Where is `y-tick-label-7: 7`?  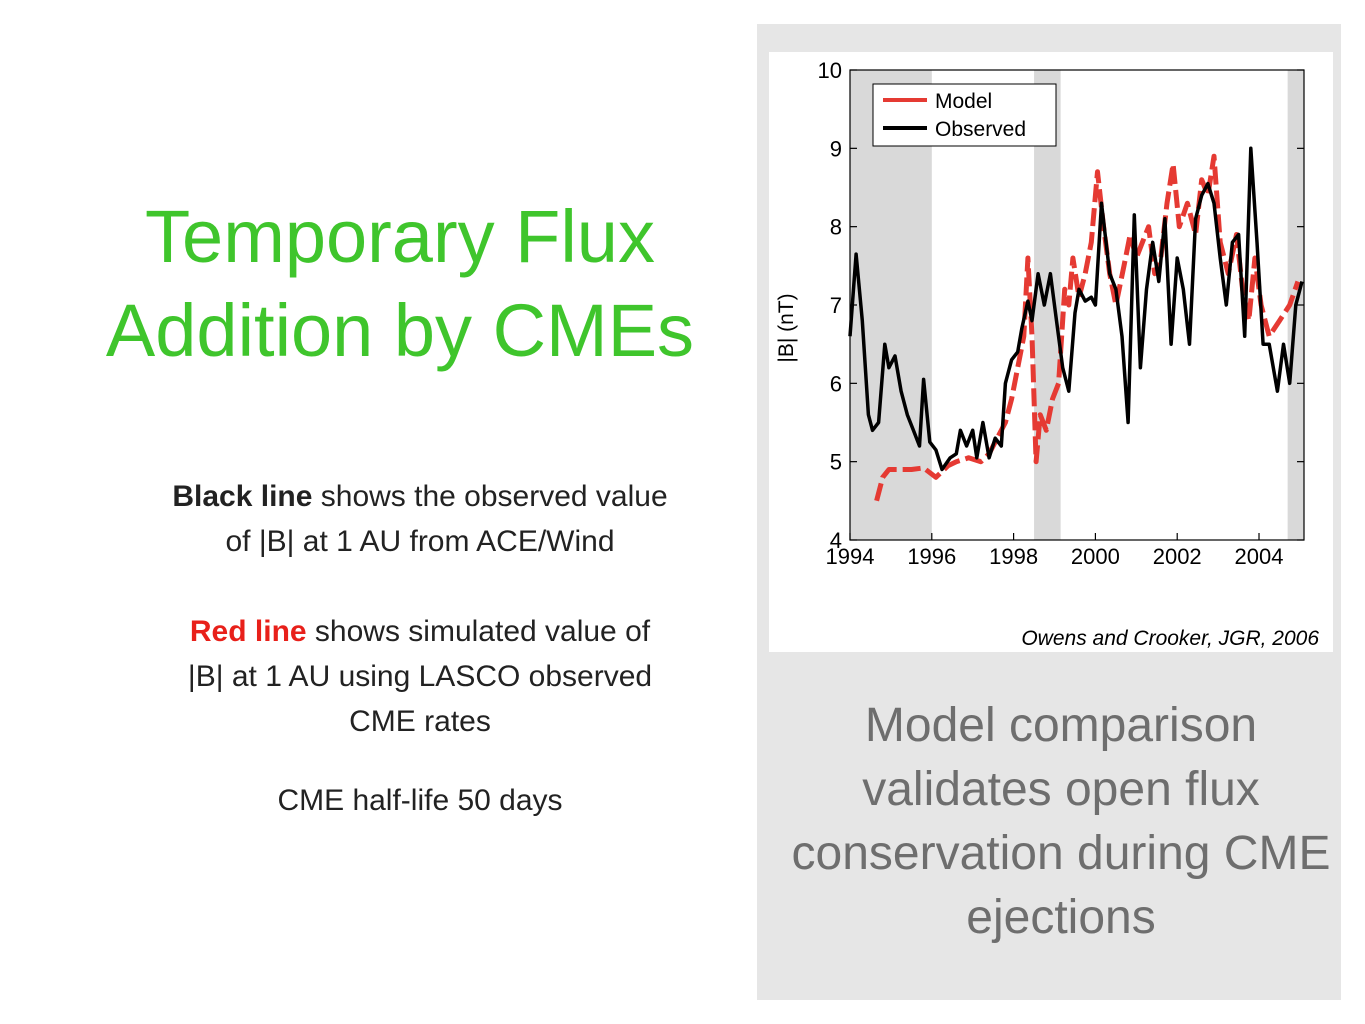 y-tick-label-7: 7 is located at coordinates (836, 305).